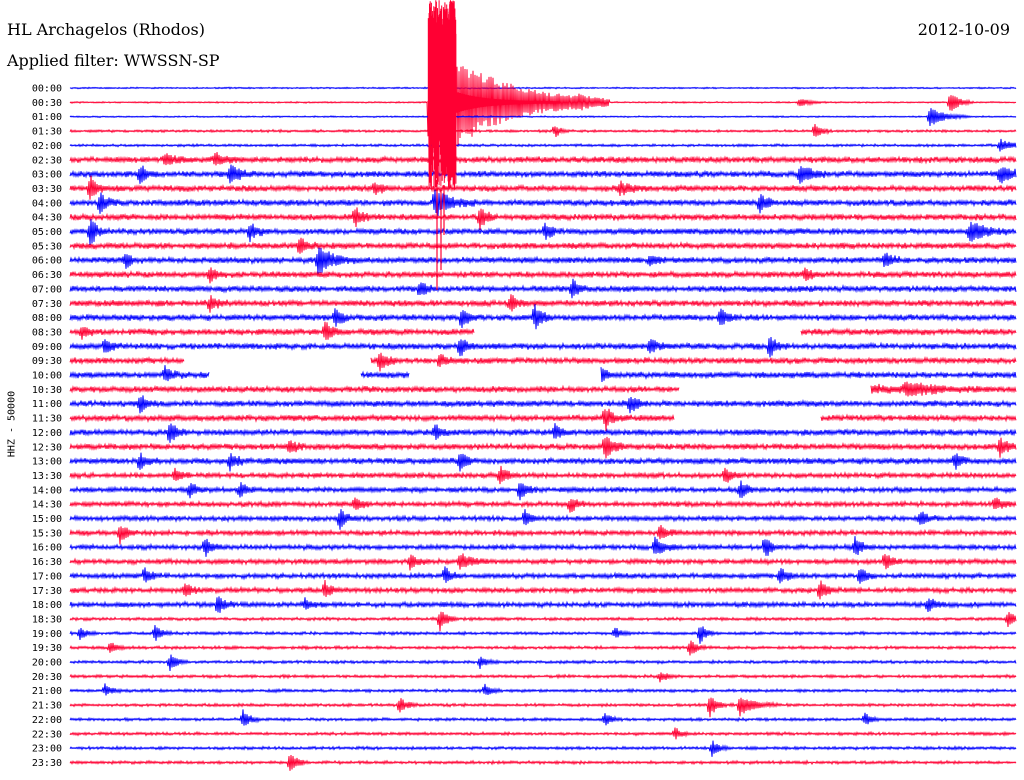  I want to click on row-time-label: 02:30, so click(47, 160).